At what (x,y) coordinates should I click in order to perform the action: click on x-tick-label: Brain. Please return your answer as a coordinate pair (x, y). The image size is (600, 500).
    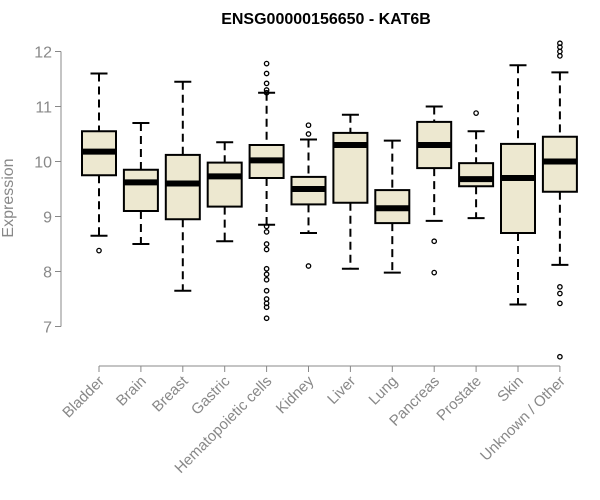
    Looking at the image, I should click on (131, 391).